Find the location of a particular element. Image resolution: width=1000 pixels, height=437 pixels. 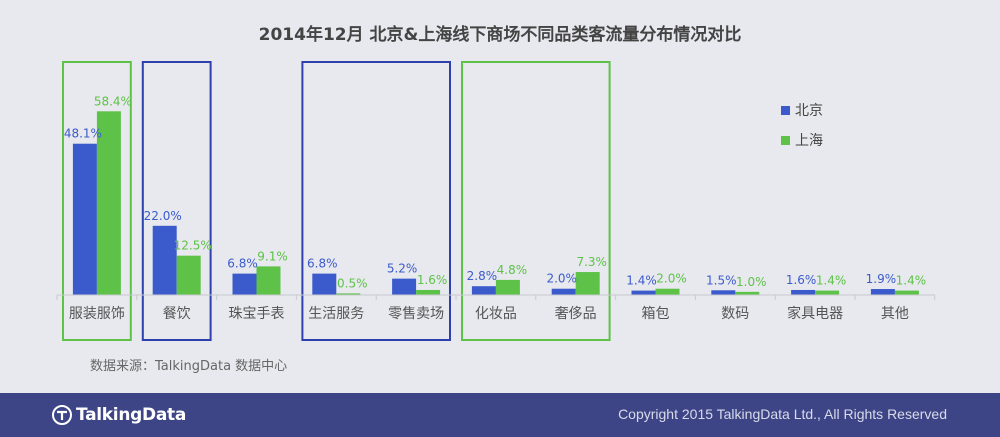

category-label: 生活服务 is located at coordinates (336, 314).